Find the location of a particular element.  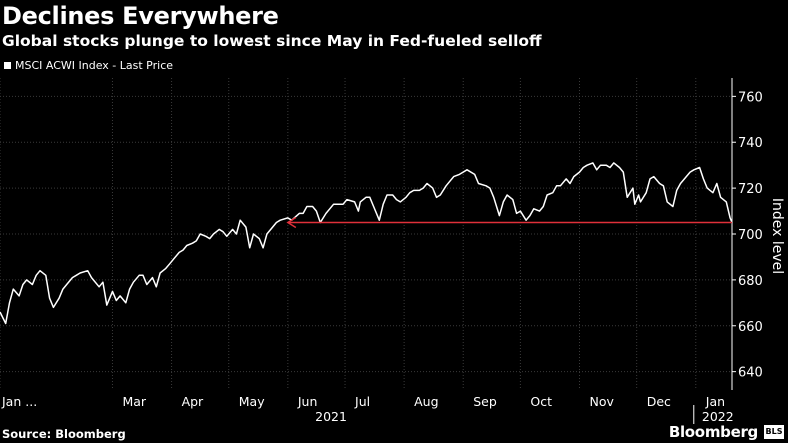

y-tick-label: 760 is located at coordinates (750, 97).